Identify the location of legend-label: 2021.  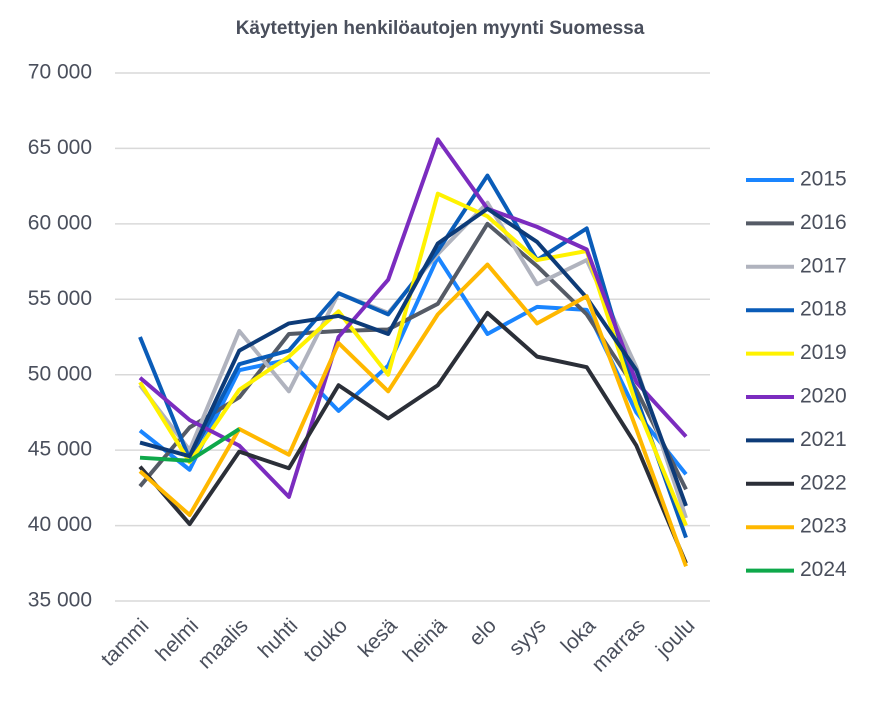
(823, 439).